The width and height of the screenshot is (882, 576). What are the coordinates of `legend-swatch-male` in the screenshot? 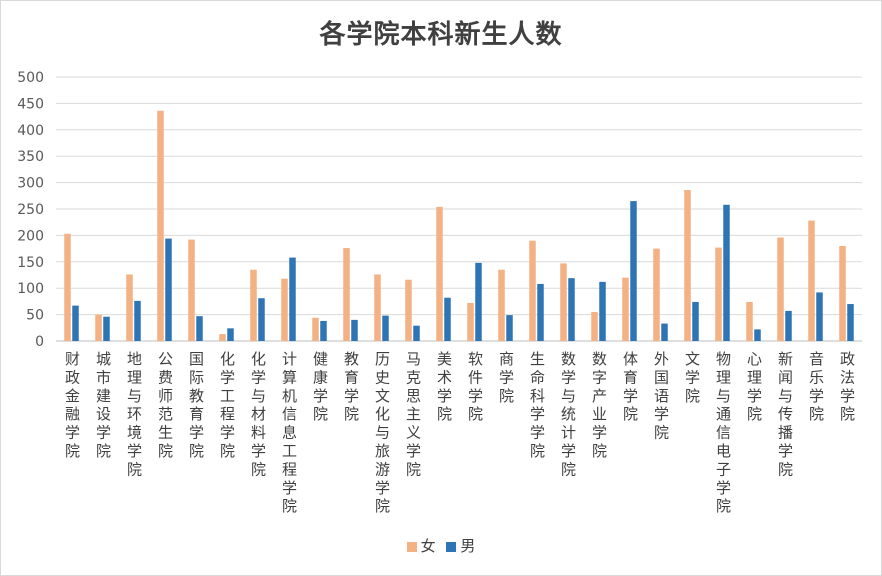 It's located at (451, 546).